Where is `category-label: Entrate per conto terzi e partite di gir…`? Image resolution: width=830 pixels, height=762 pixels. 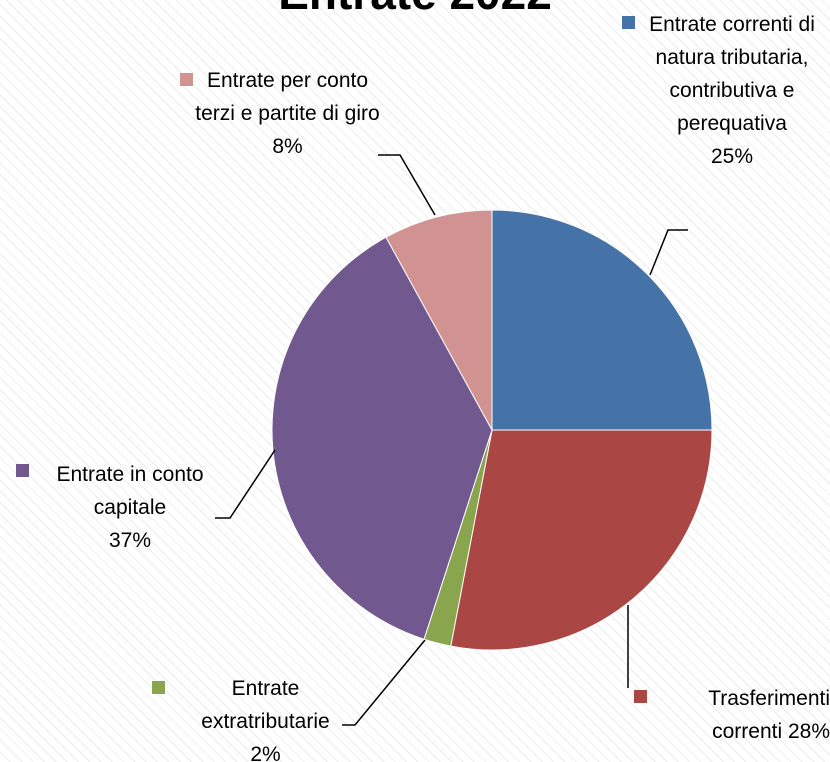 category-label: Entrate per conto terzi e partite di gir… is located at coordinates (287, 97).